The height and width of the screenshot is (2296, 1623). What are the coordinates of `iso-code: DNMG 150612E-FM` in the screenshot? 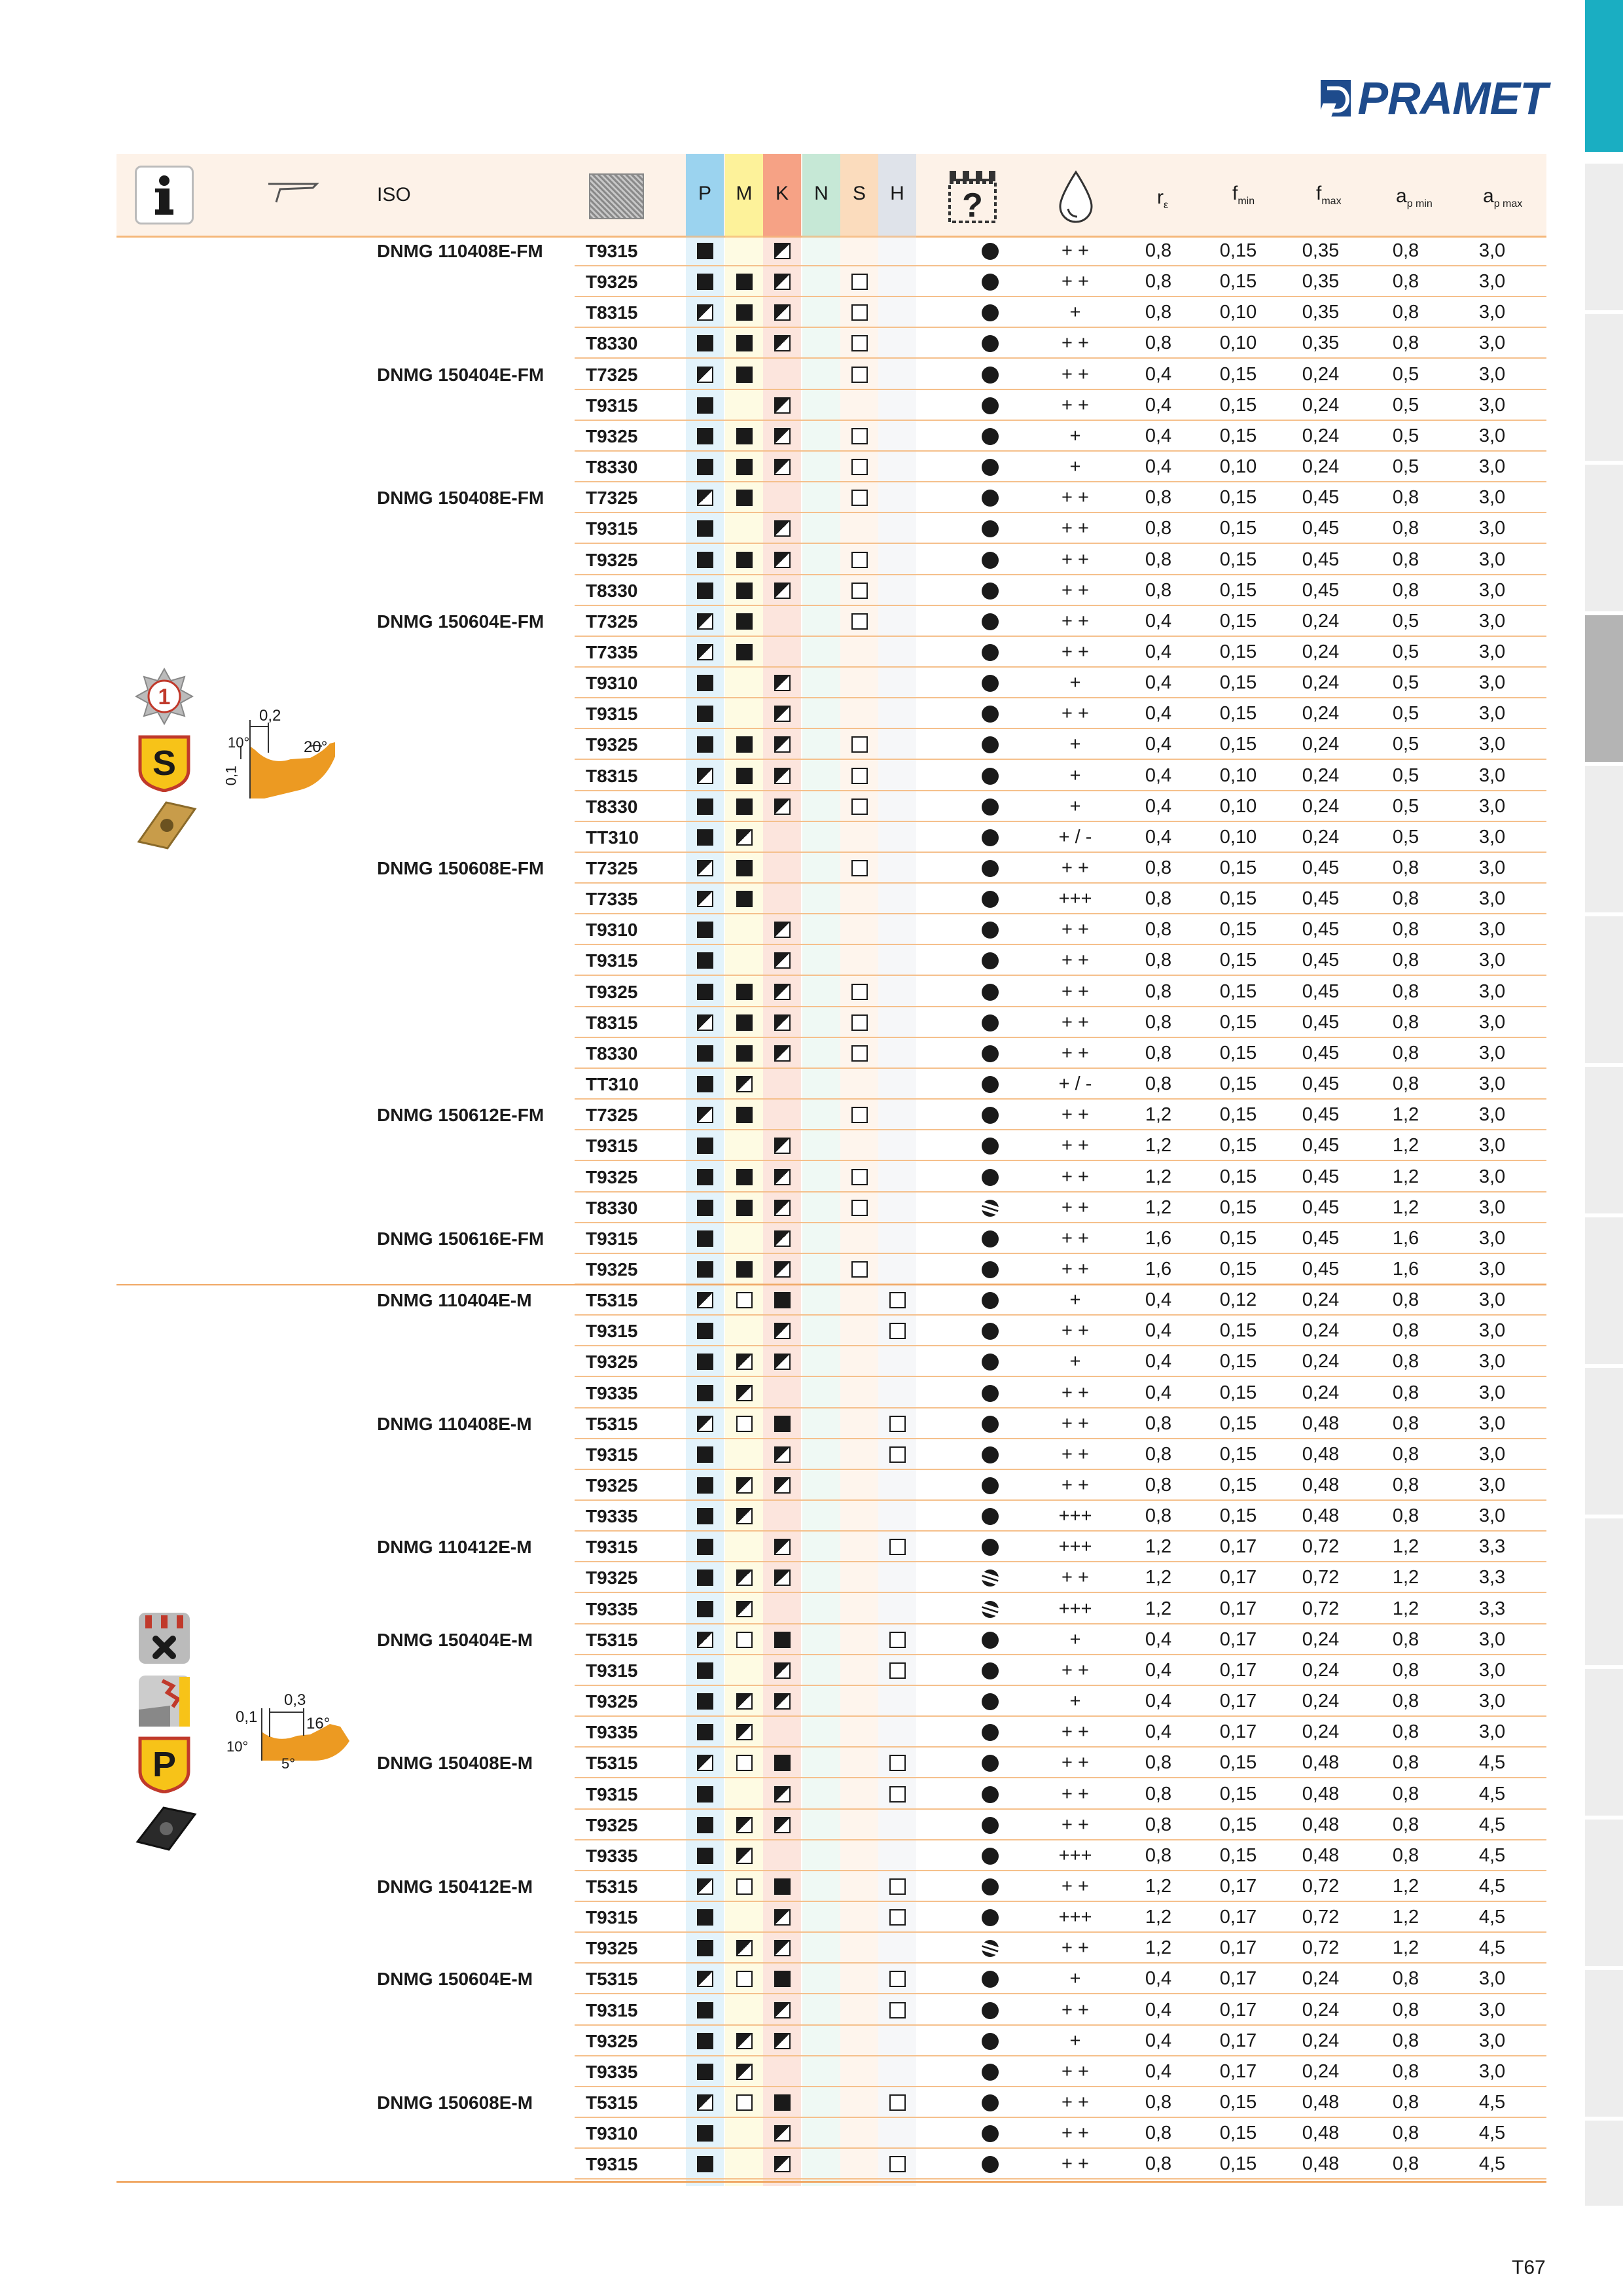 It's located at (461, 1115).